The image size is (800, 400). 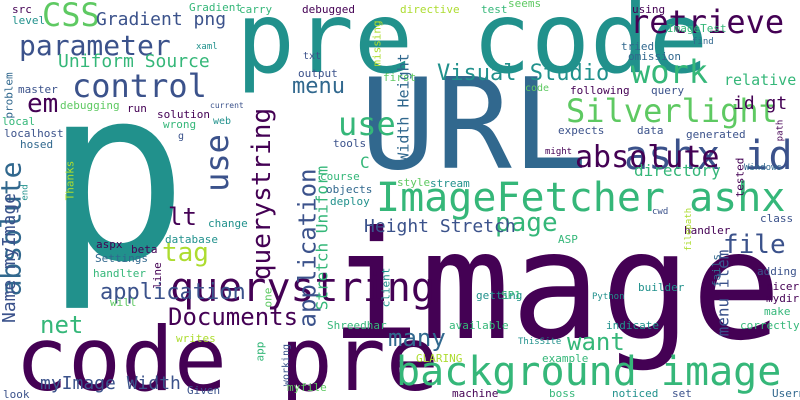 What do you see at coordinates (116, 175) in the screenshot?
I see `word-p: p` at bounding box center [116, 175].